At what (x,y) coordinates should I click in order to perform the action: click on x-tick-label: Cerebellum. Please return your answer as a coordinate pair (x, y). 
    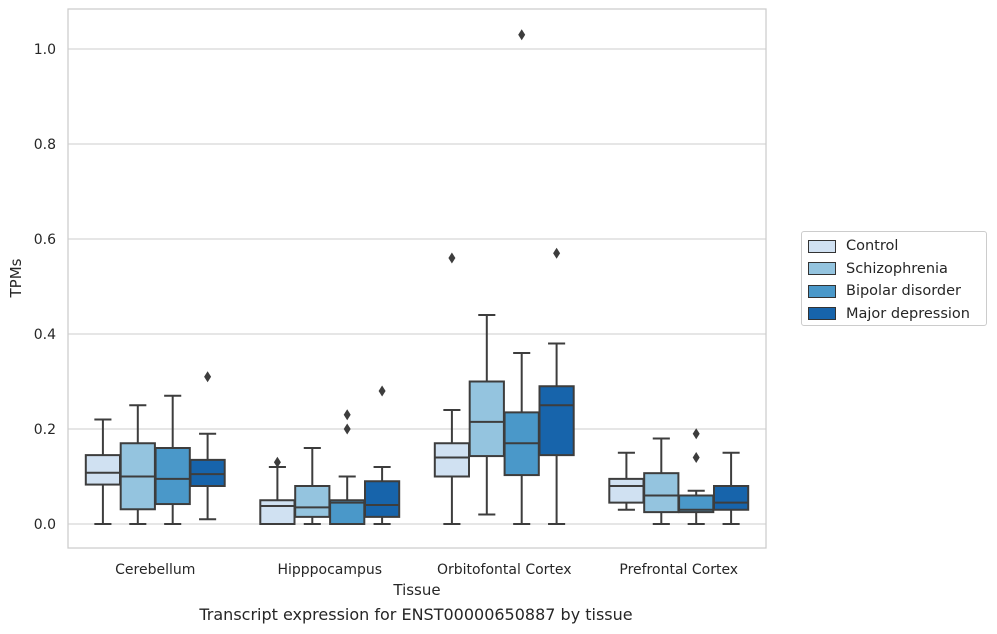
    Looking at the image, I should click on (155, 570).